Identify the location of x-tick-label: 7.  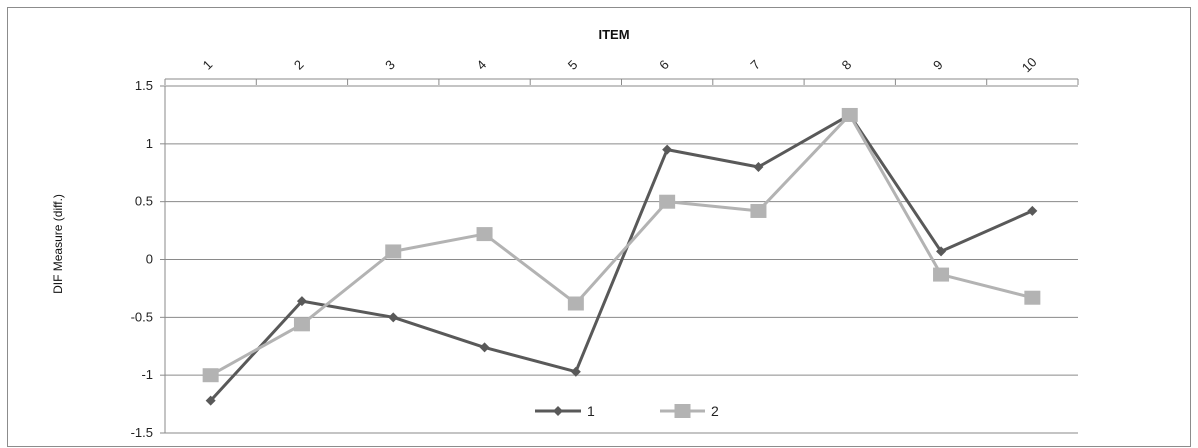
(755, 65).